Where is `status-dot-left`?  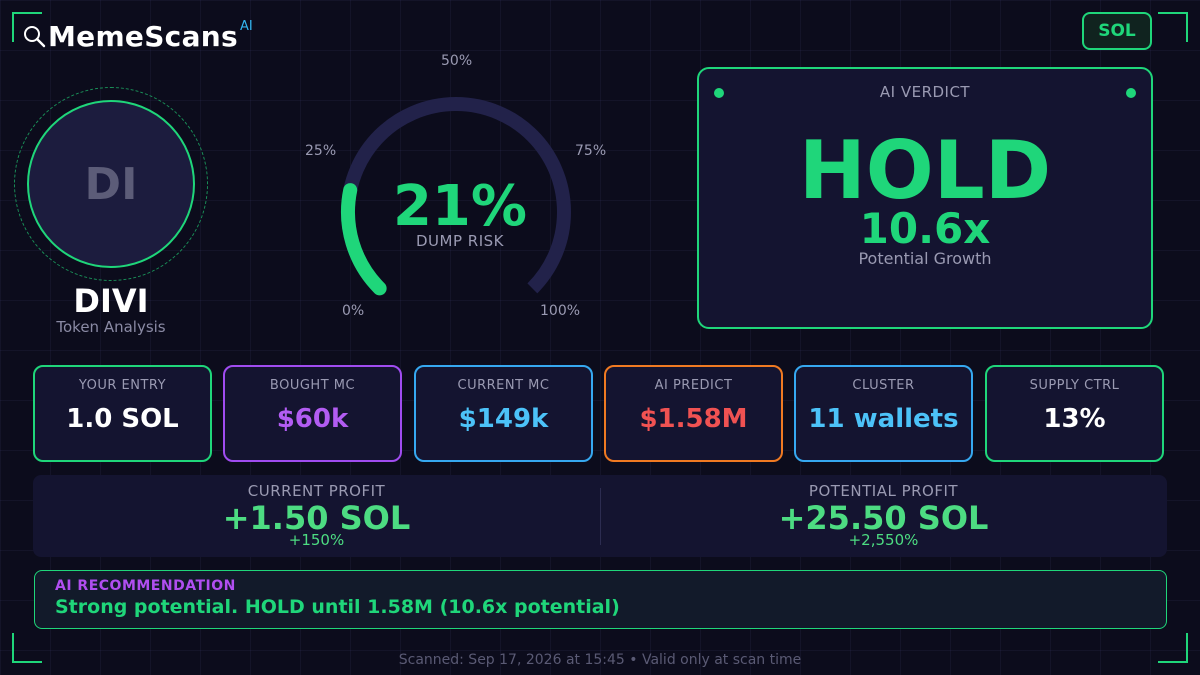 status-dot-left is located at coordinates (719, 93).